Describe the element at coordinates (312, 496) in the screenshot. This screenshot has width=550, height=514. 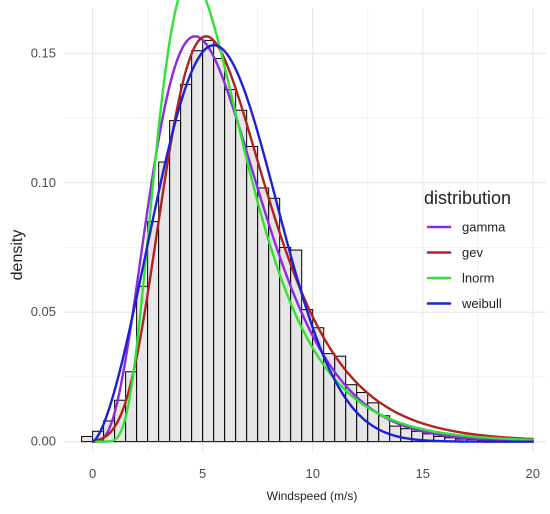
I see `x-axis-label: Windspeed (m/s)` at that location.